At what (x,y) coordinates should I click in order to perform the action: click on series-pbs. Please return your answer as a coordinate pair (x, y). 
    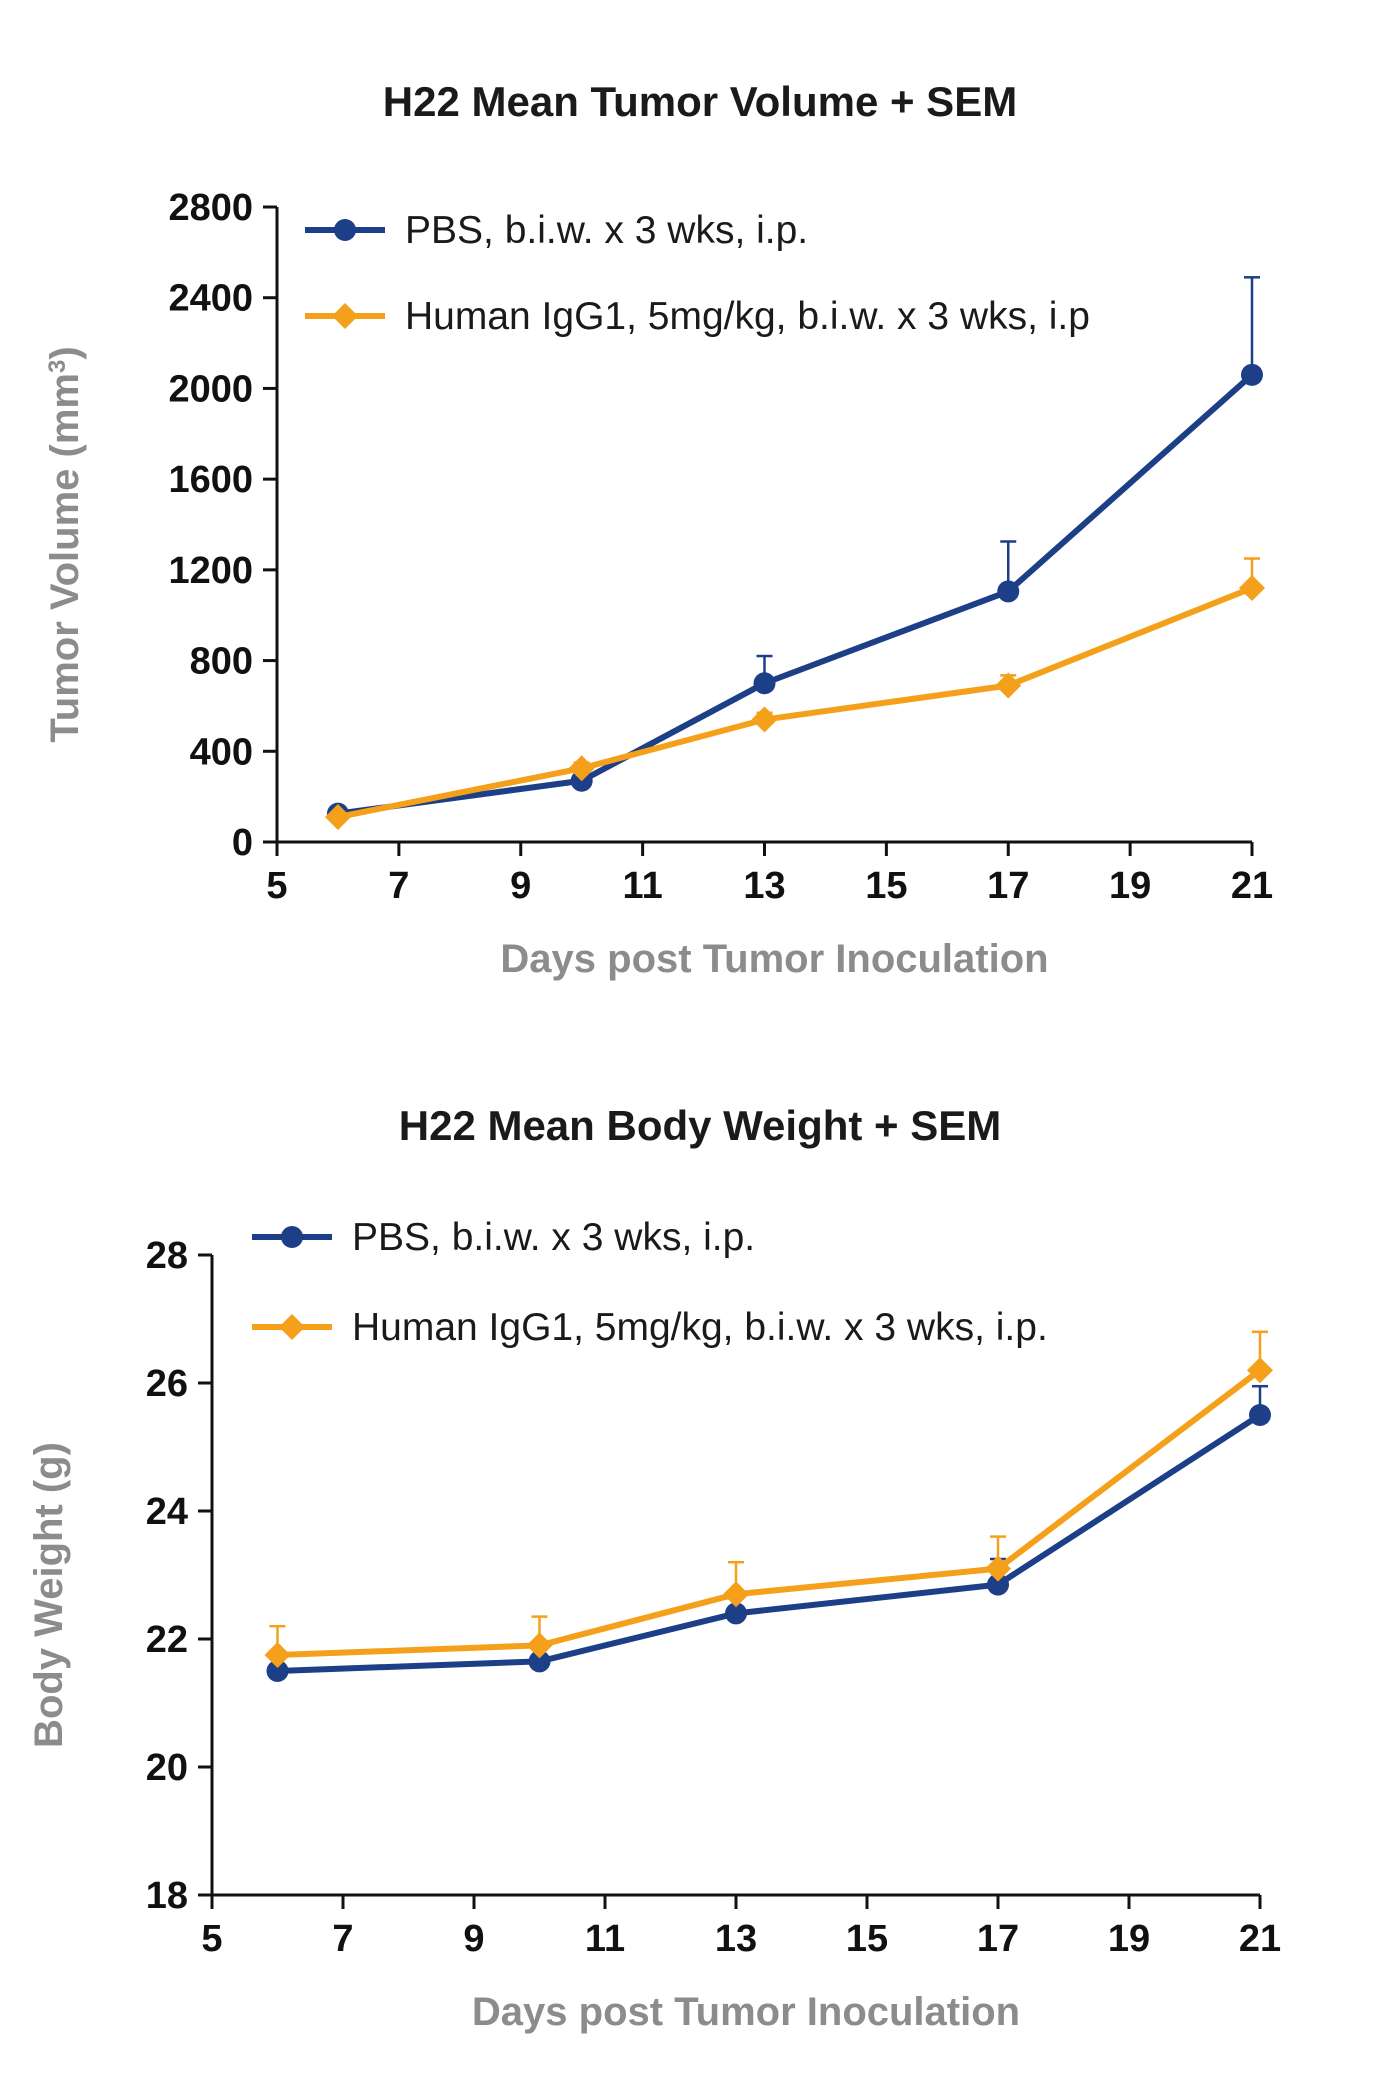
    Looking at the image, I should click on (768, 1533).